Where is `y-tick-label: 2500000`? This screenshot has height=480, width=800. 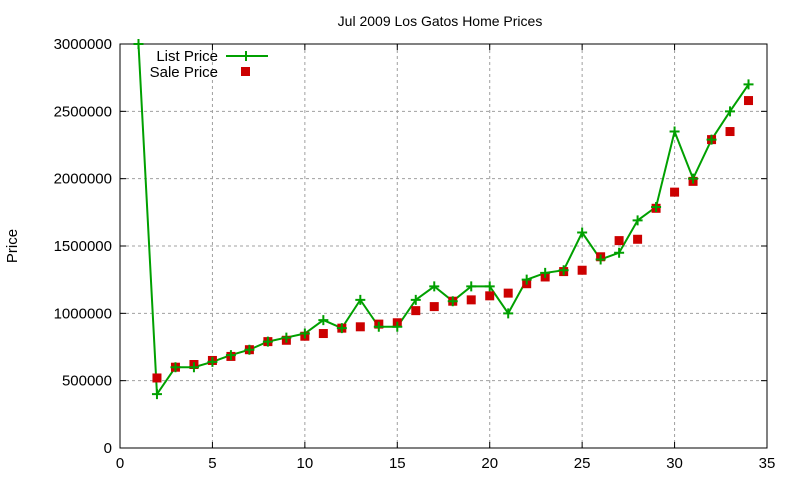
y-tick-label: 2500000 is located at coordinates (83, 111).